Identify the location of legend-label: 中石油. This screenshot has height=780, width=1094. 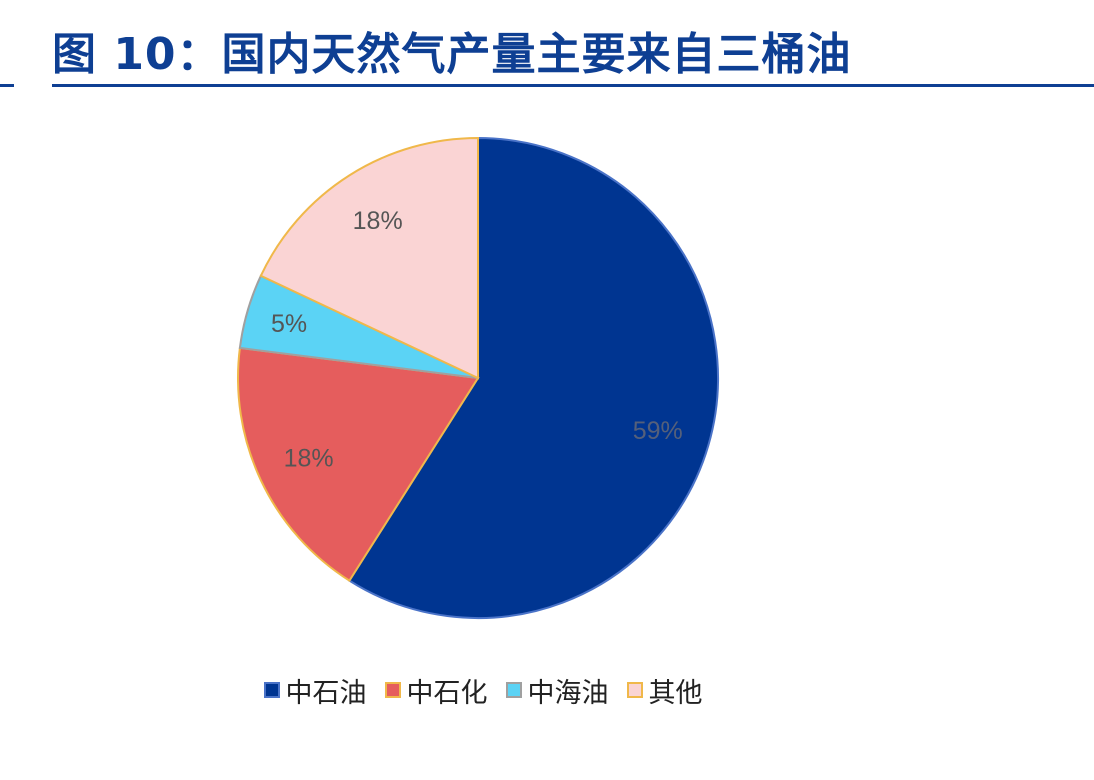
(326, 693).